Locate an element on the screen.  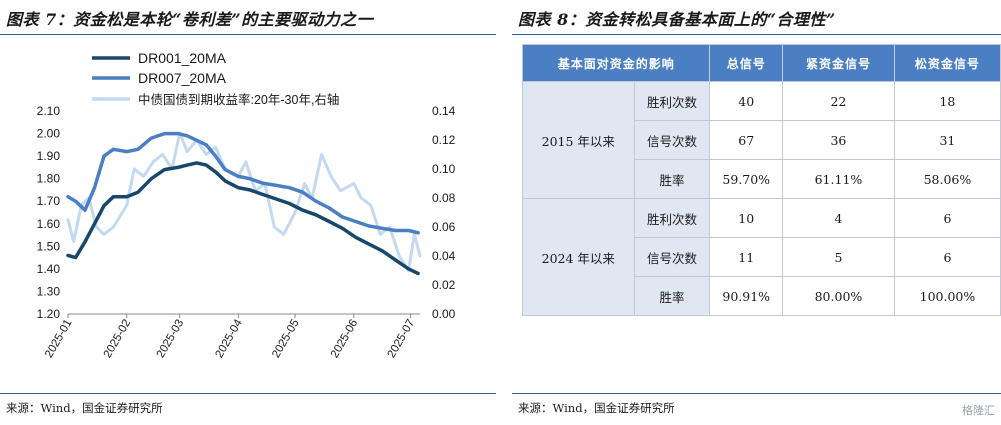
y-right-tick-label: 0.08 is located at coordinates (444, 198).